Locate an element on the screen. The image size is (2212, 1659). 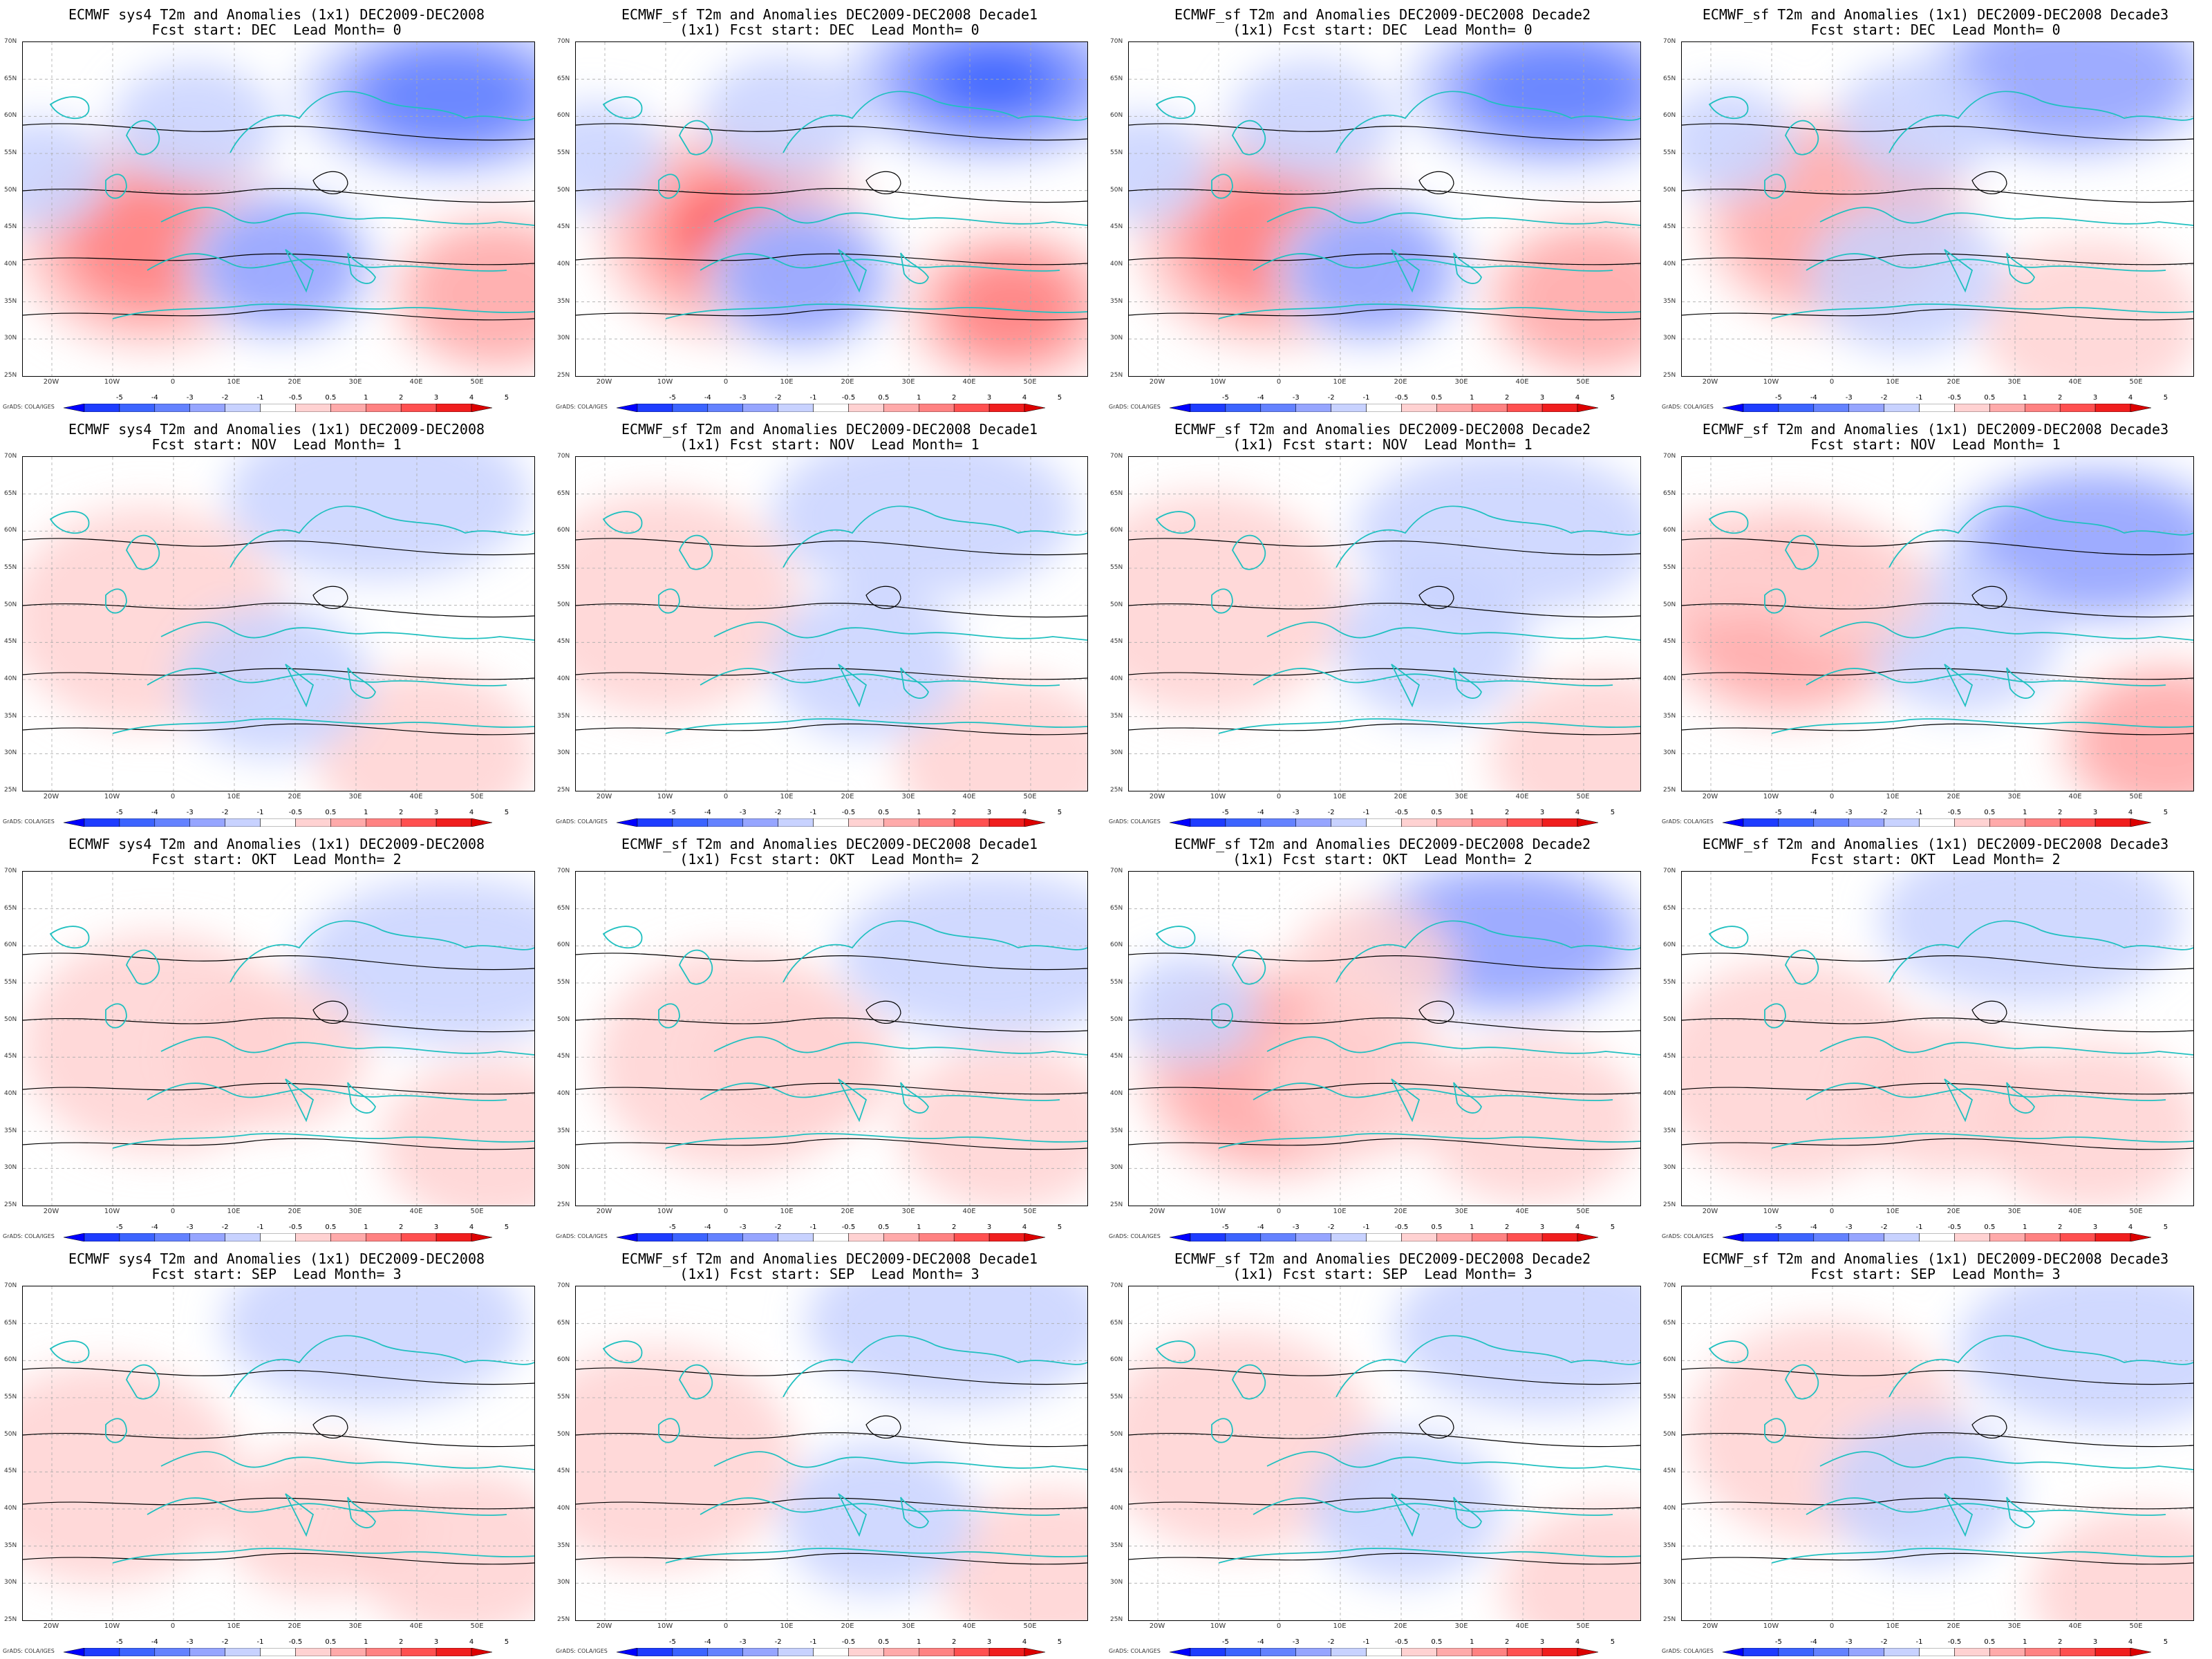
lon-label: 10E is located at coordinates (787, 382).